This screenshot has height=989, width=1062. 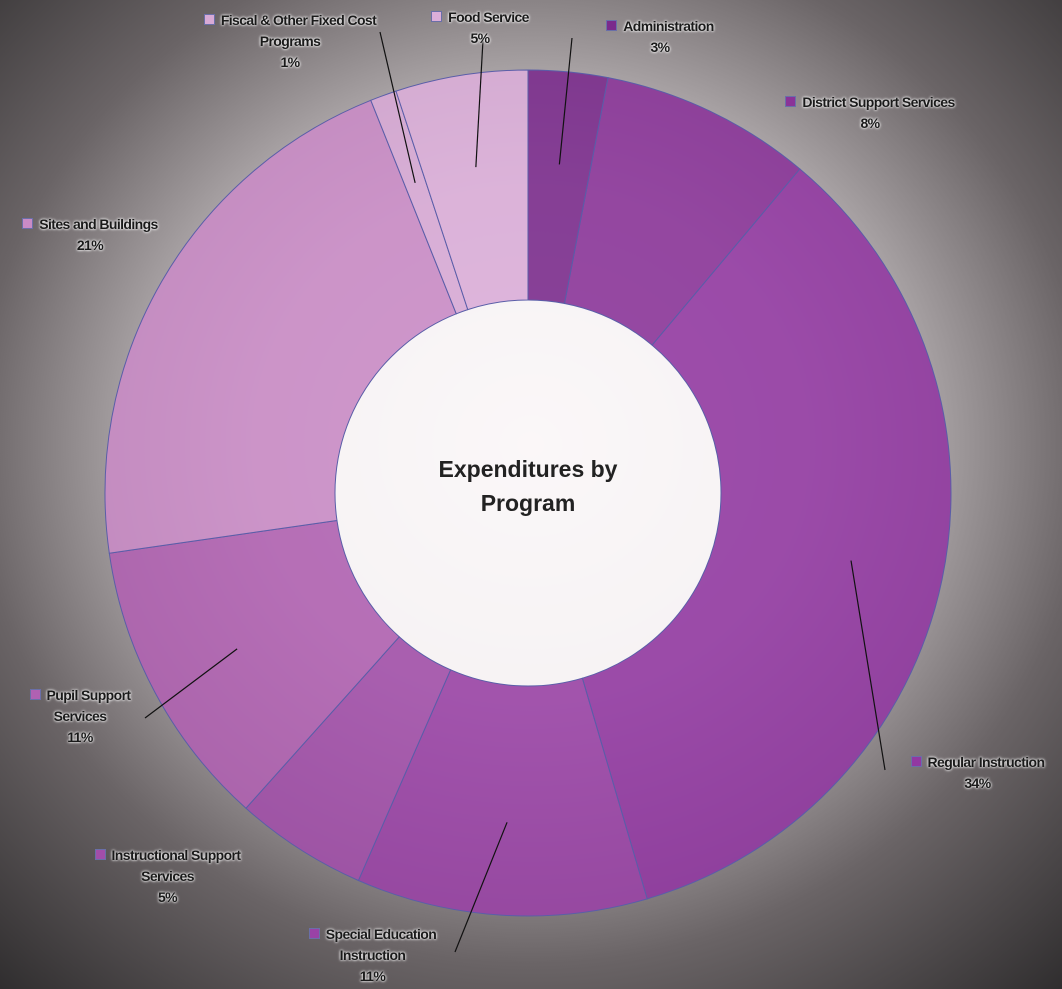 I want to click on category-name: Administration, so click(x=668, y=26).